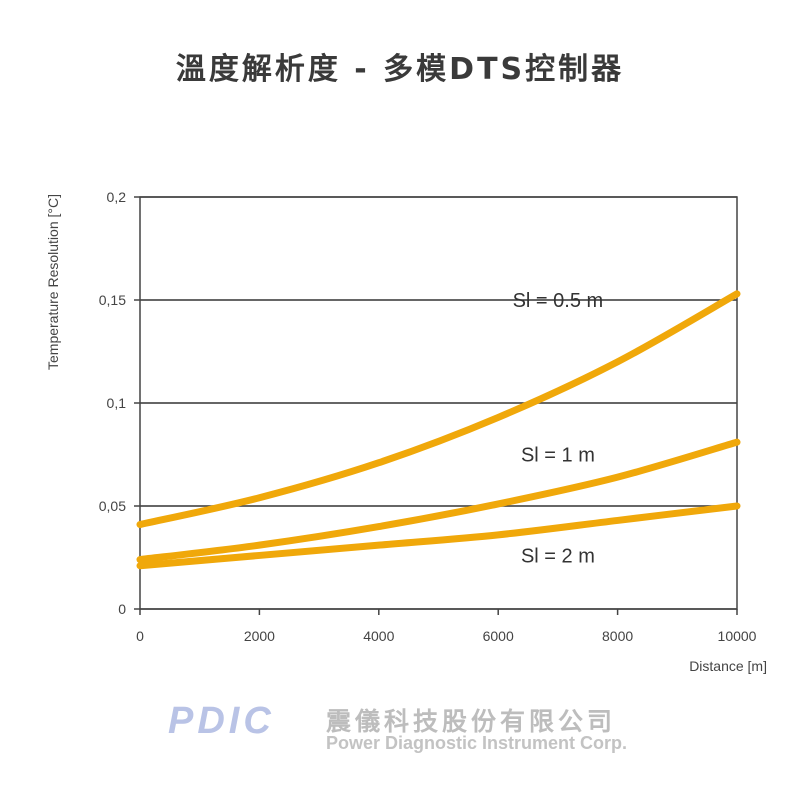  I want to click on y-tick-label: 0,05, so click(112, 506).